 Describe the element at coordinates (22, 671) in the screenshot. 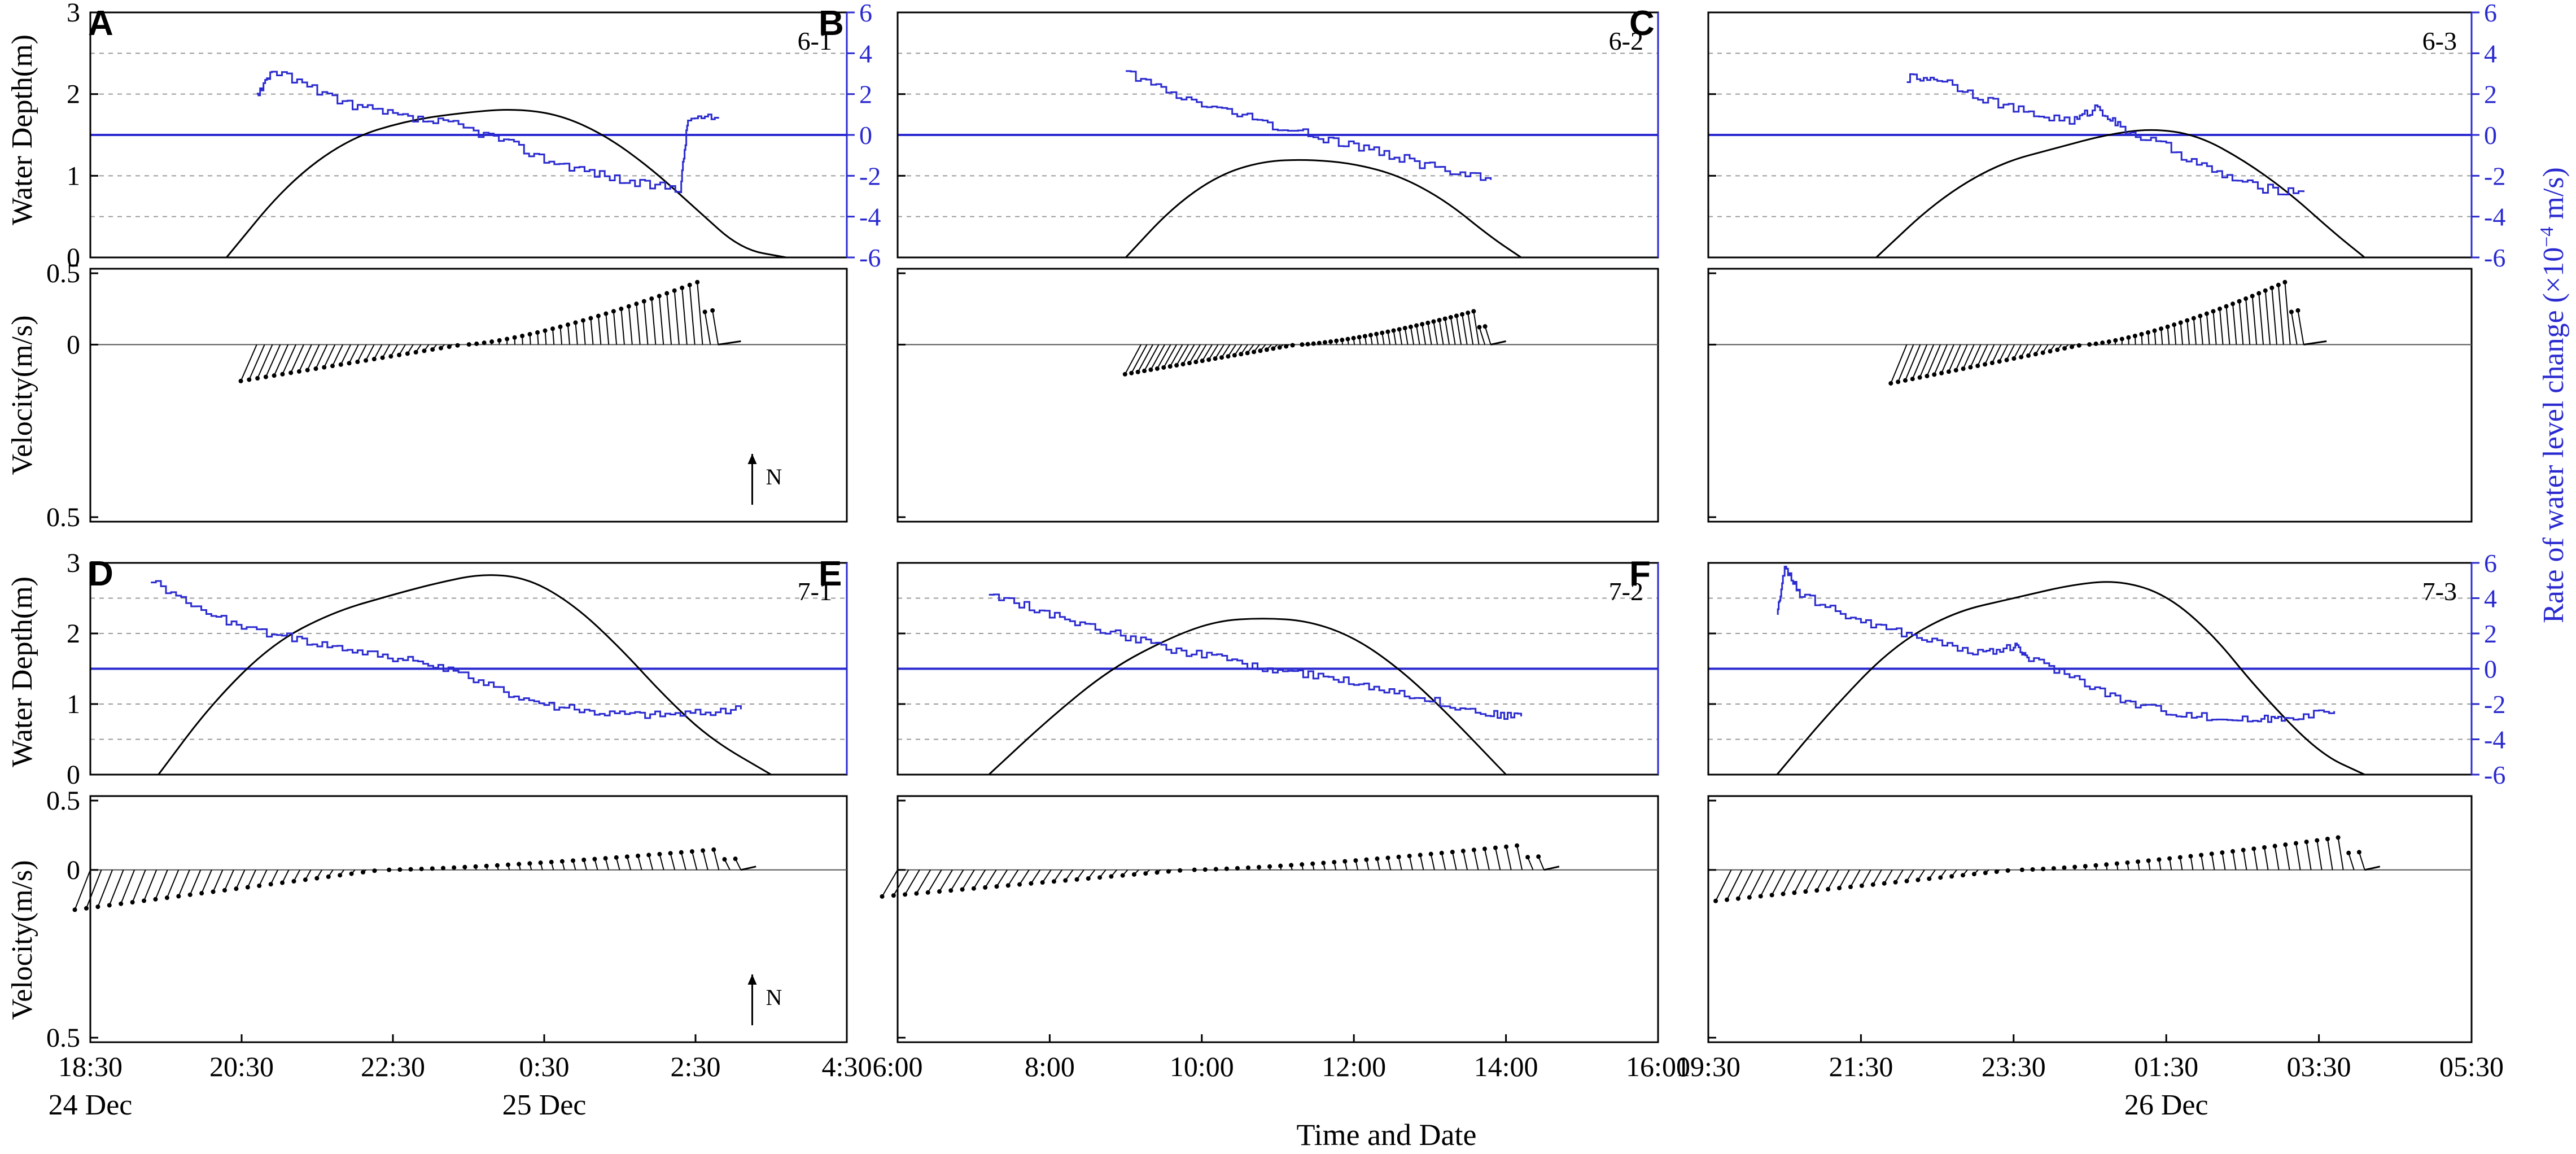

I see `left-ylabel-depth-bottom: Water Depth(m)` at that location.